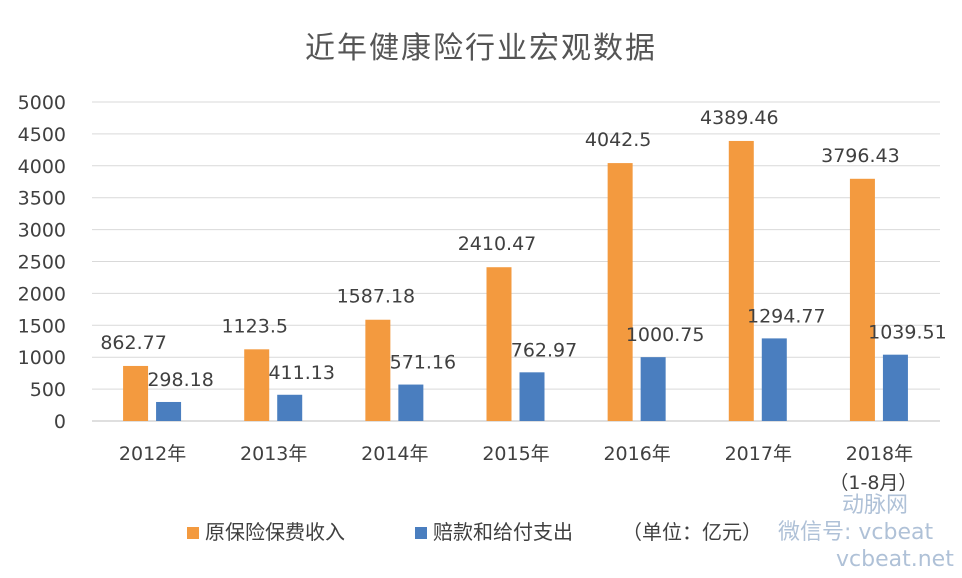  I want to click on data-label-claims-payout: 1039.51, so click(907, 333).